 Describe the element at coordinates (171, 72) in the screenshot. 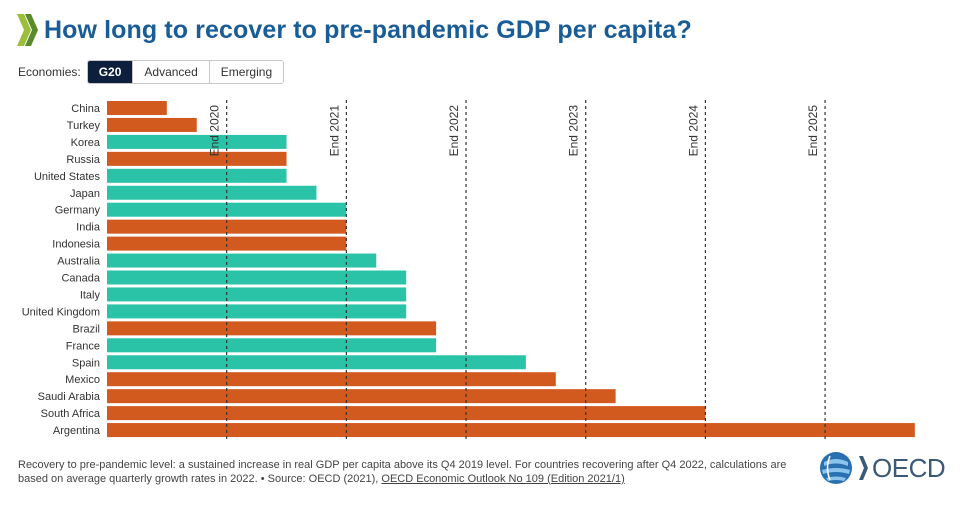

I see `filter-advanced-button: Advanced` at that location.